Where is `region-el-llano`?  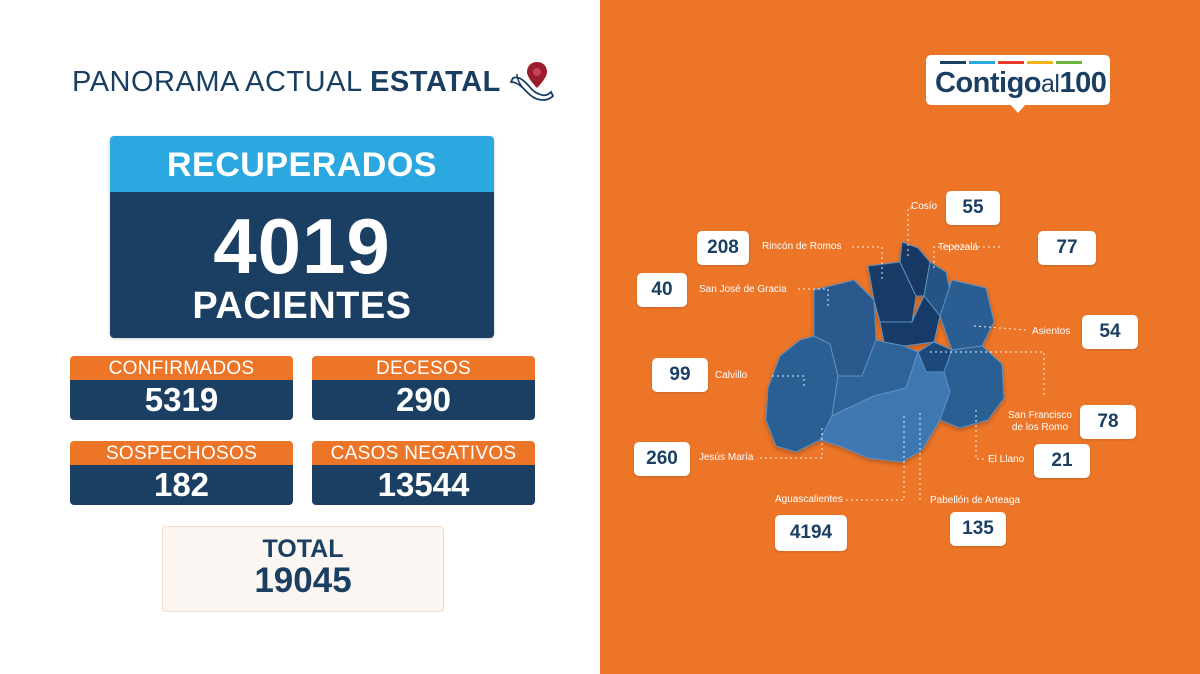 region-el-llano is located at coordinates (972, 387).